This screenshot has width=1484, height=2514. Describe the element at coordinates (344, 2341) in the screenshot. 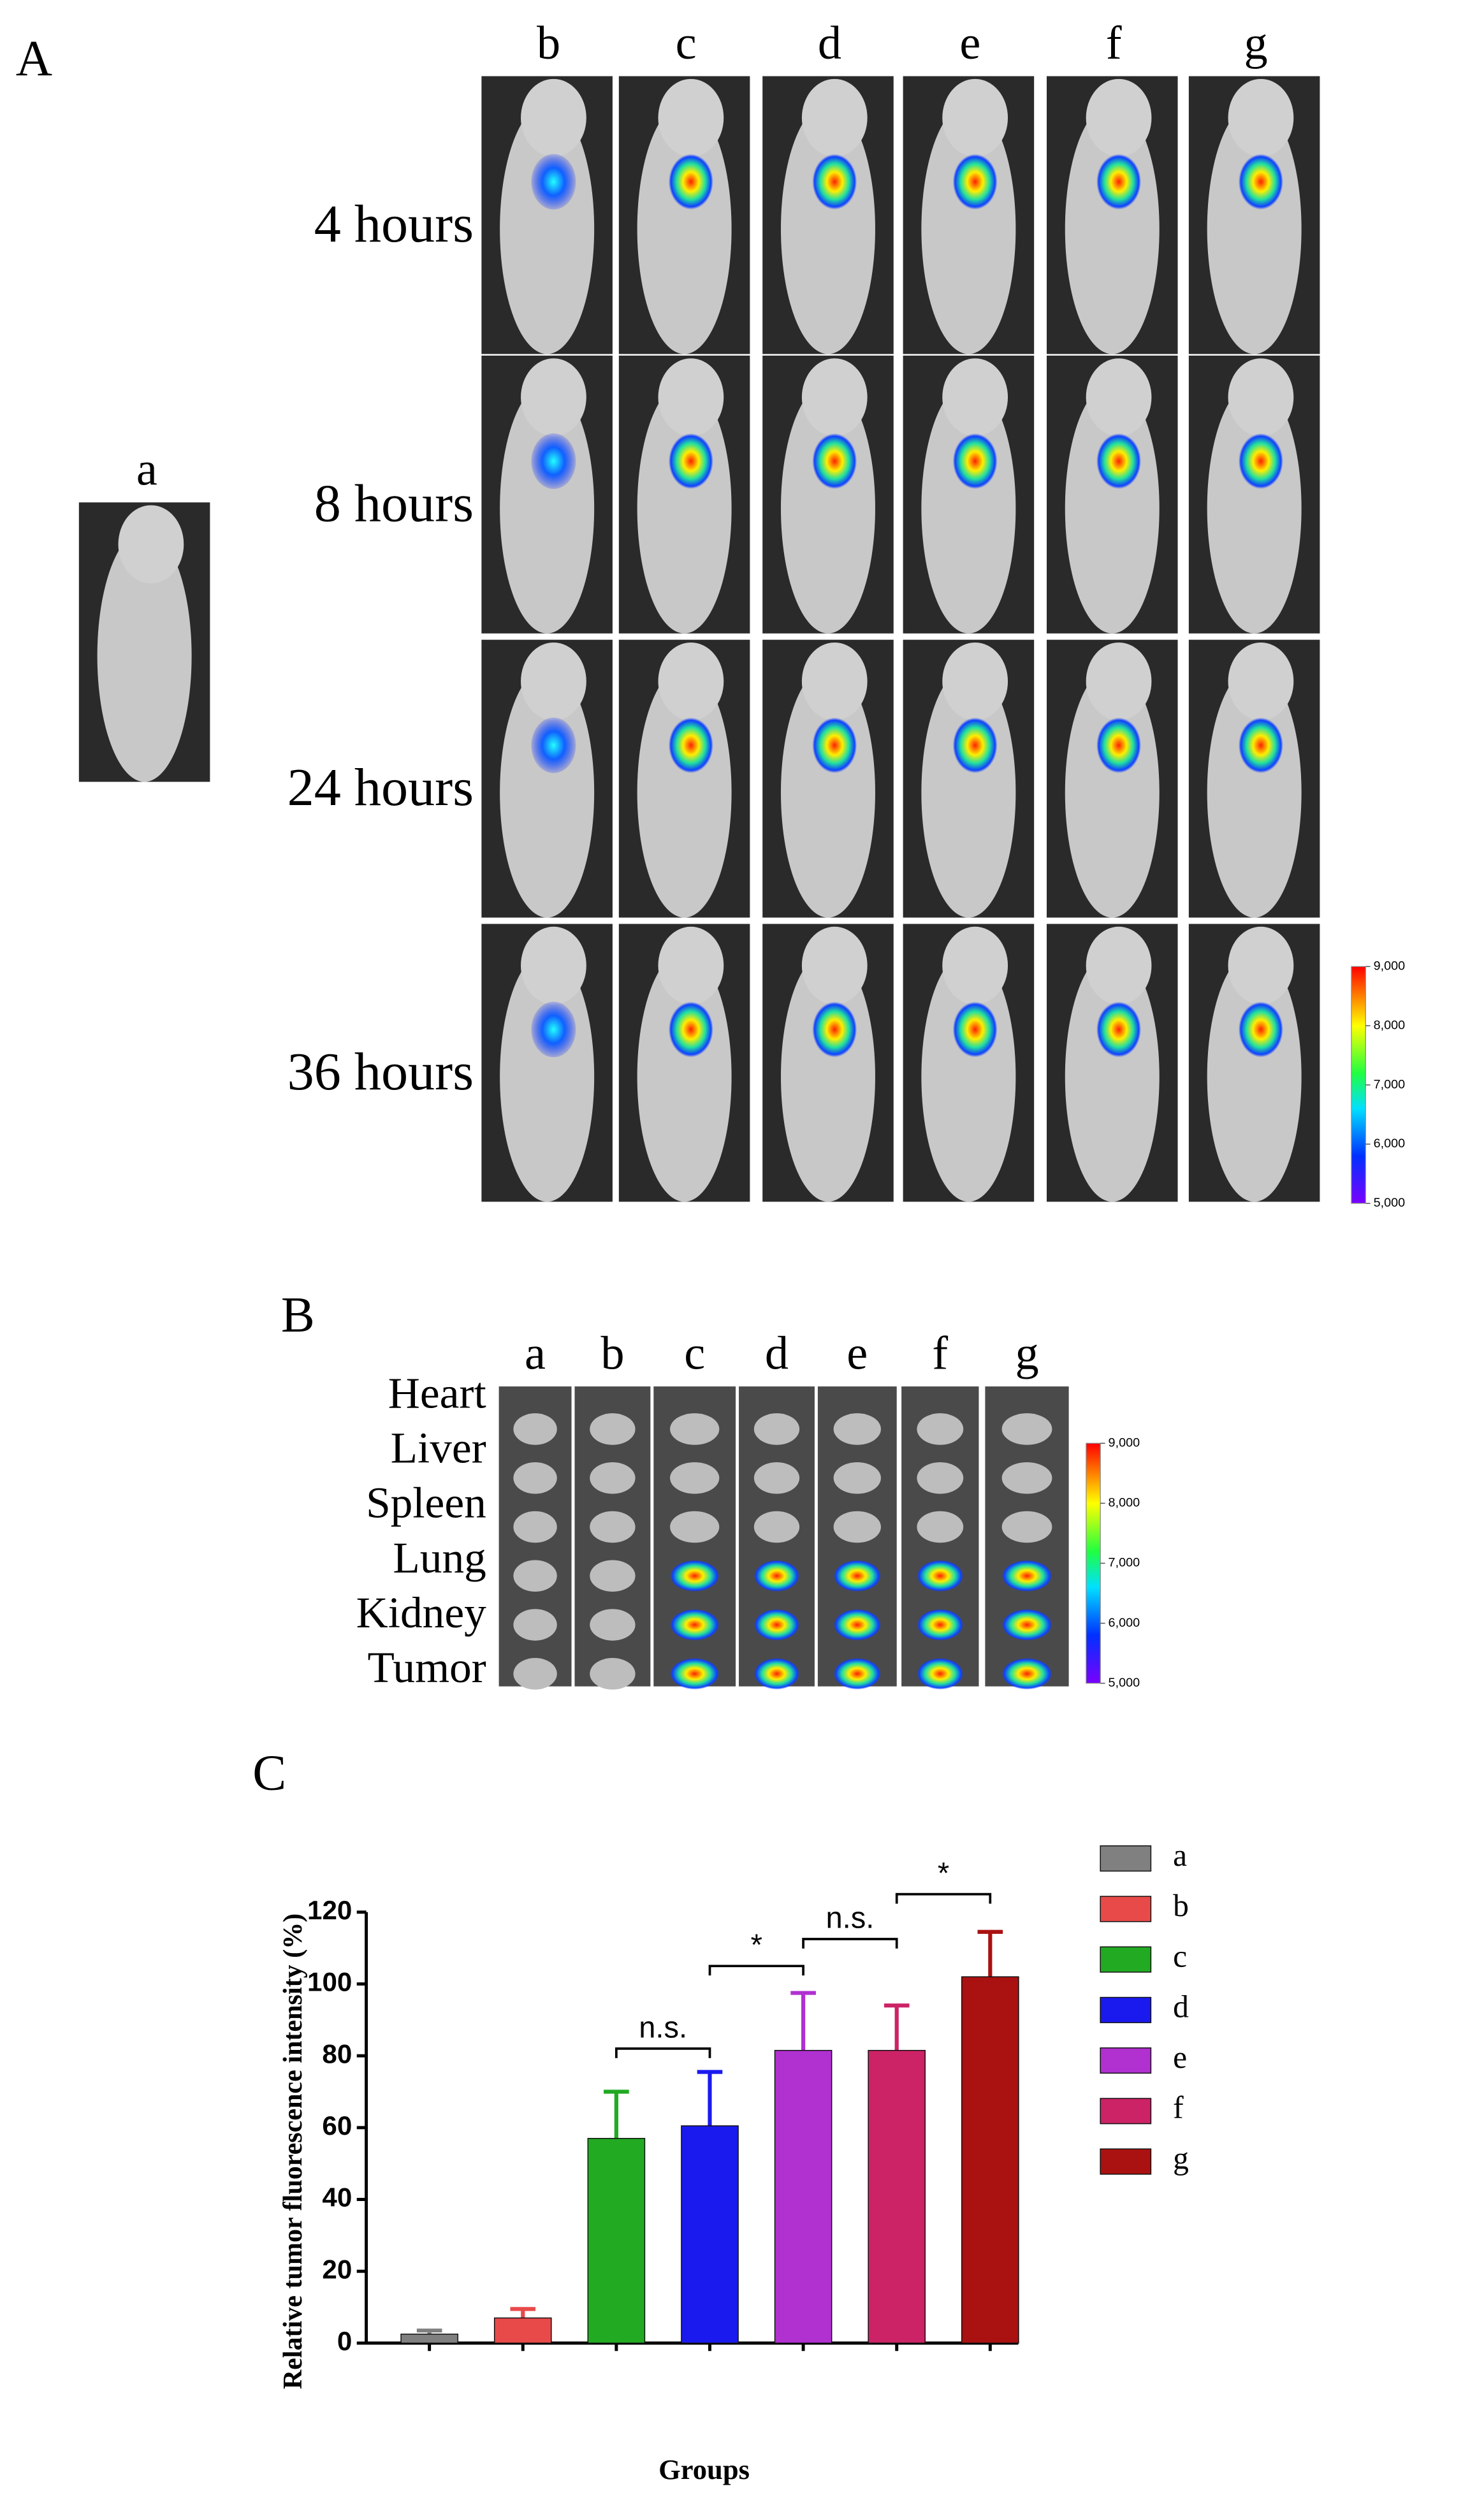

I see `y-tick-label: 0` at that location.